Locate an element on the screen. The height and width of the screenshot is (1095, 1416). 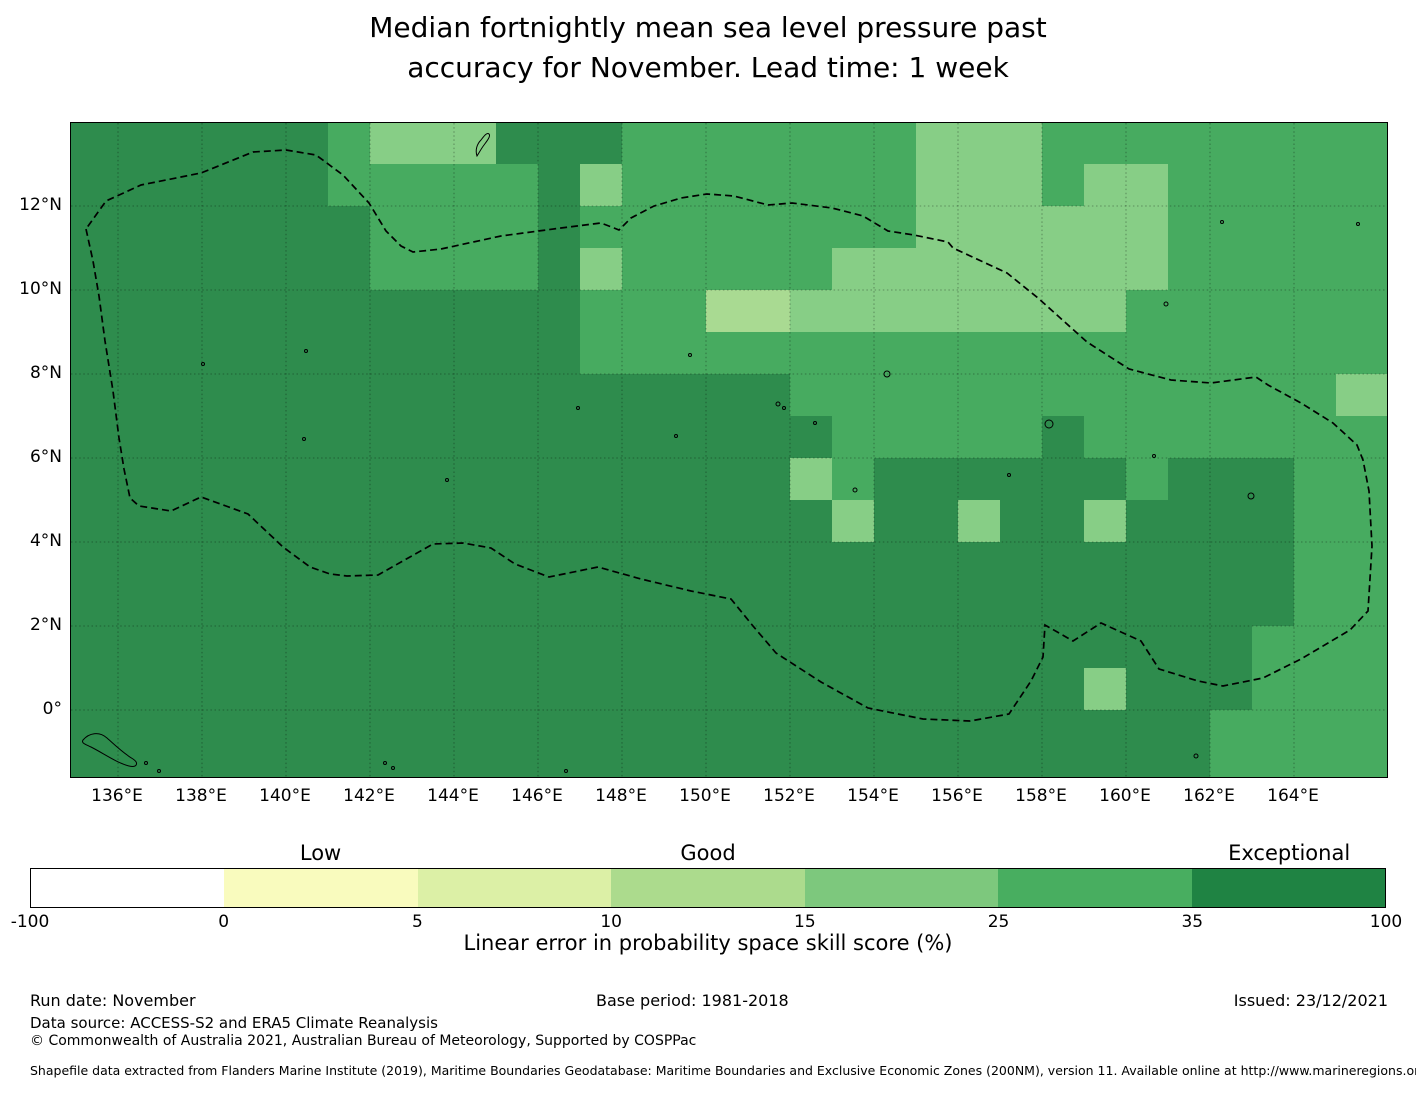
x-tick-label: 154°E is located at coordinates (873, 796).